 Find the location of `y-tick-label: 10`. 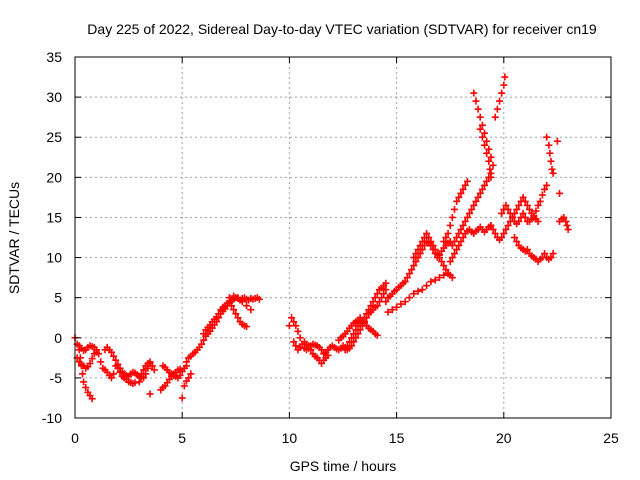

y-tick-label: 10 is located at coordinates (54, 258).